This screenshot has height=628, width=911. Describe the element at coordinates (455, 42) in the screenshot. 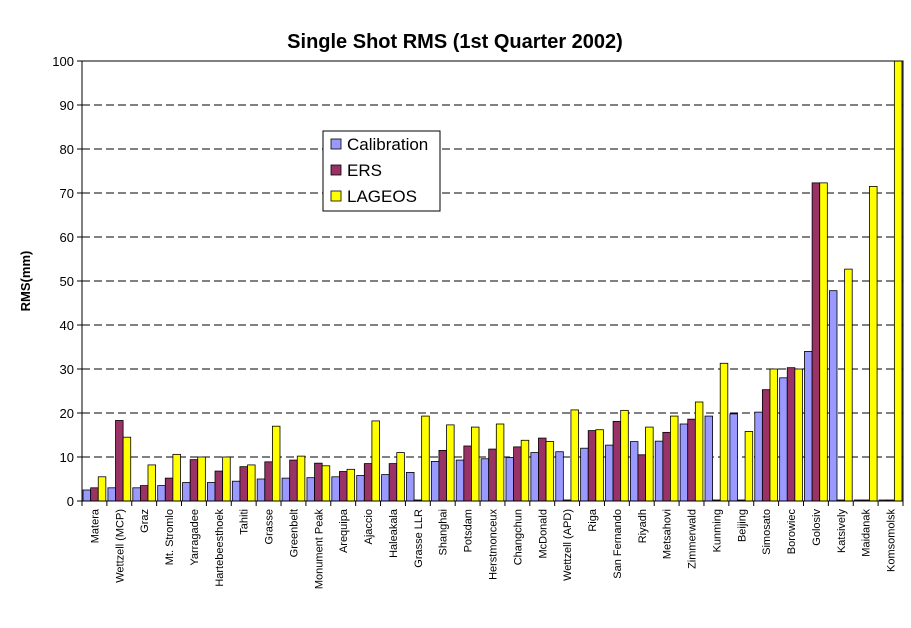

I see `chart-title: Single Shot RMS (1st Quarter 2002)` at that location.